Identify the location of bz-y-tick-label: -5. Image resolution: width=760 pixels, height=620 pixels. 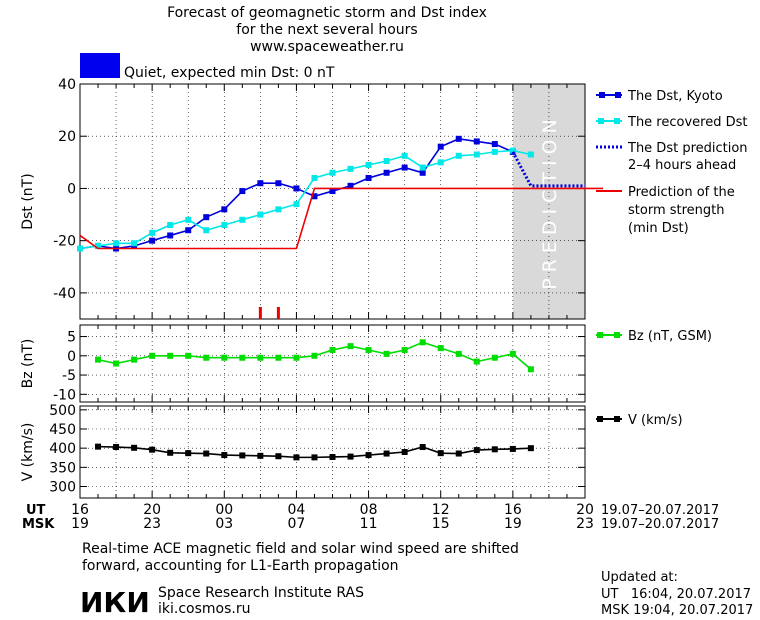
(69, 376).